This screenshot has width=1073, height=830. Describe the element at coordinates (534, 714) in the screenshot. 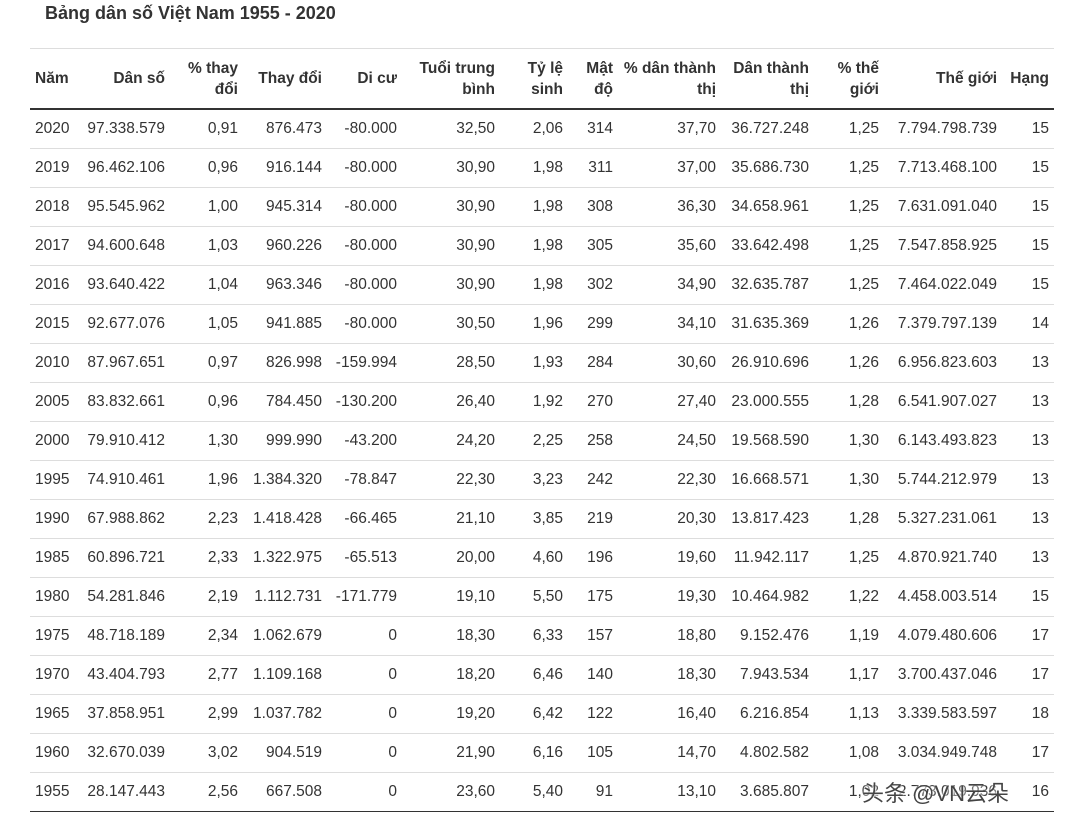

I see `table-cell: 6,42` at that location.